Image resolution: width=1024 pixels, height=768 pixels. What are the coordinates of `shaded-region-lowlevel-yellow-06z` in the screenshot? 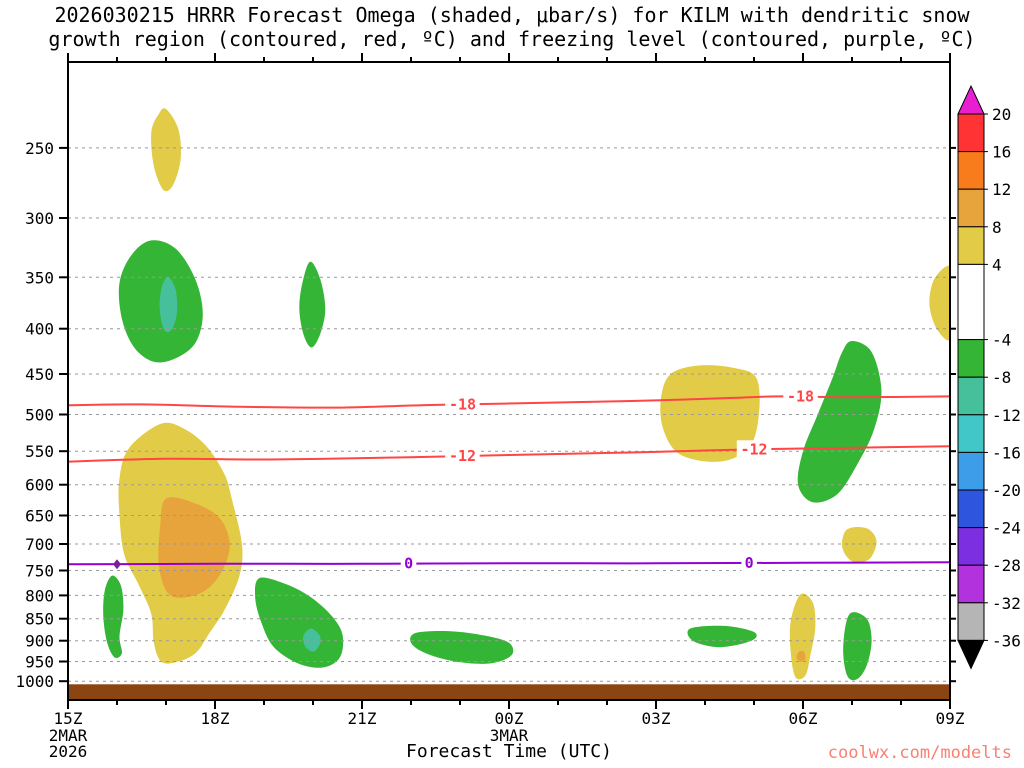 It's located at (802, 636).